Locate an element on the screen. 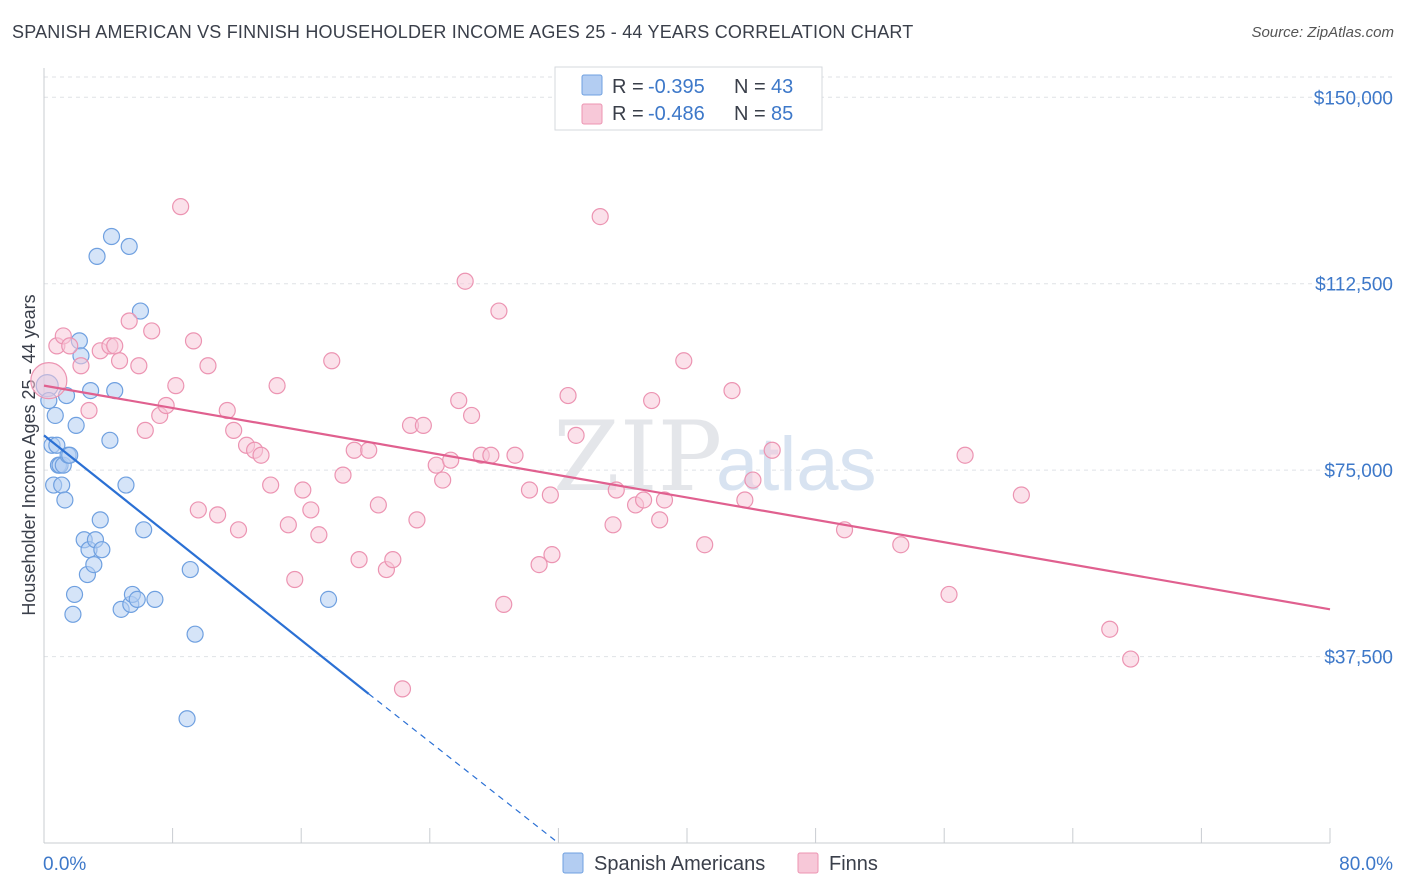 This screenshot has height=892, width=1406. legend-box: R = -0.395 N = 43 R = -0.486 N = 85 is located at coordinates (688, 98).